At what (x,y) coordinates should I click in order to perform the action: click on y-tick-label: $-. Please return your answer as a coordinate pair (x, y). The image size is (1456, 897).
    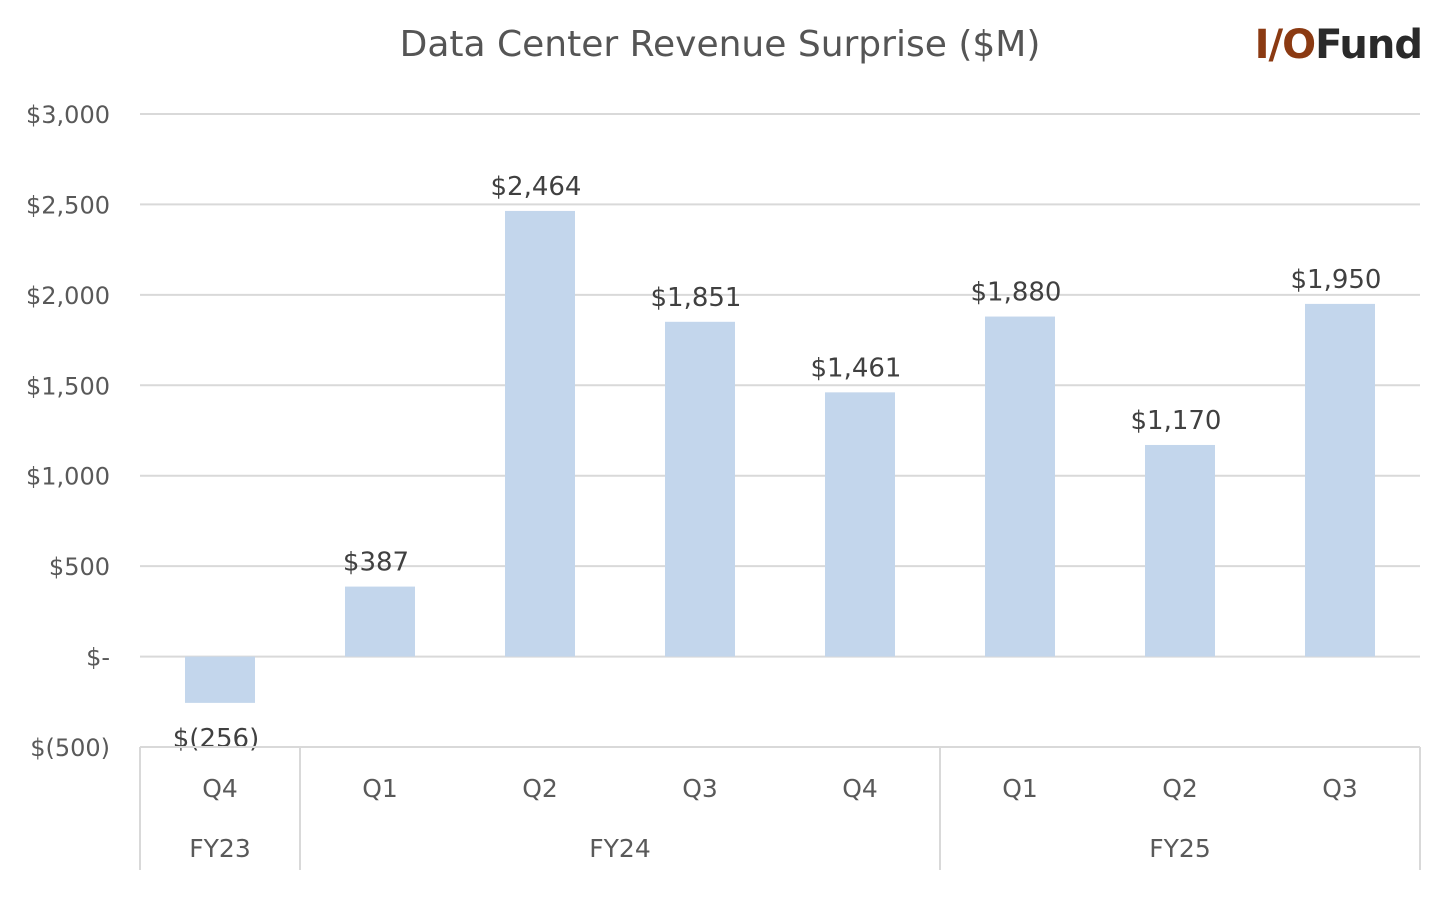
    Looking at the image, I should click on (98, 658).